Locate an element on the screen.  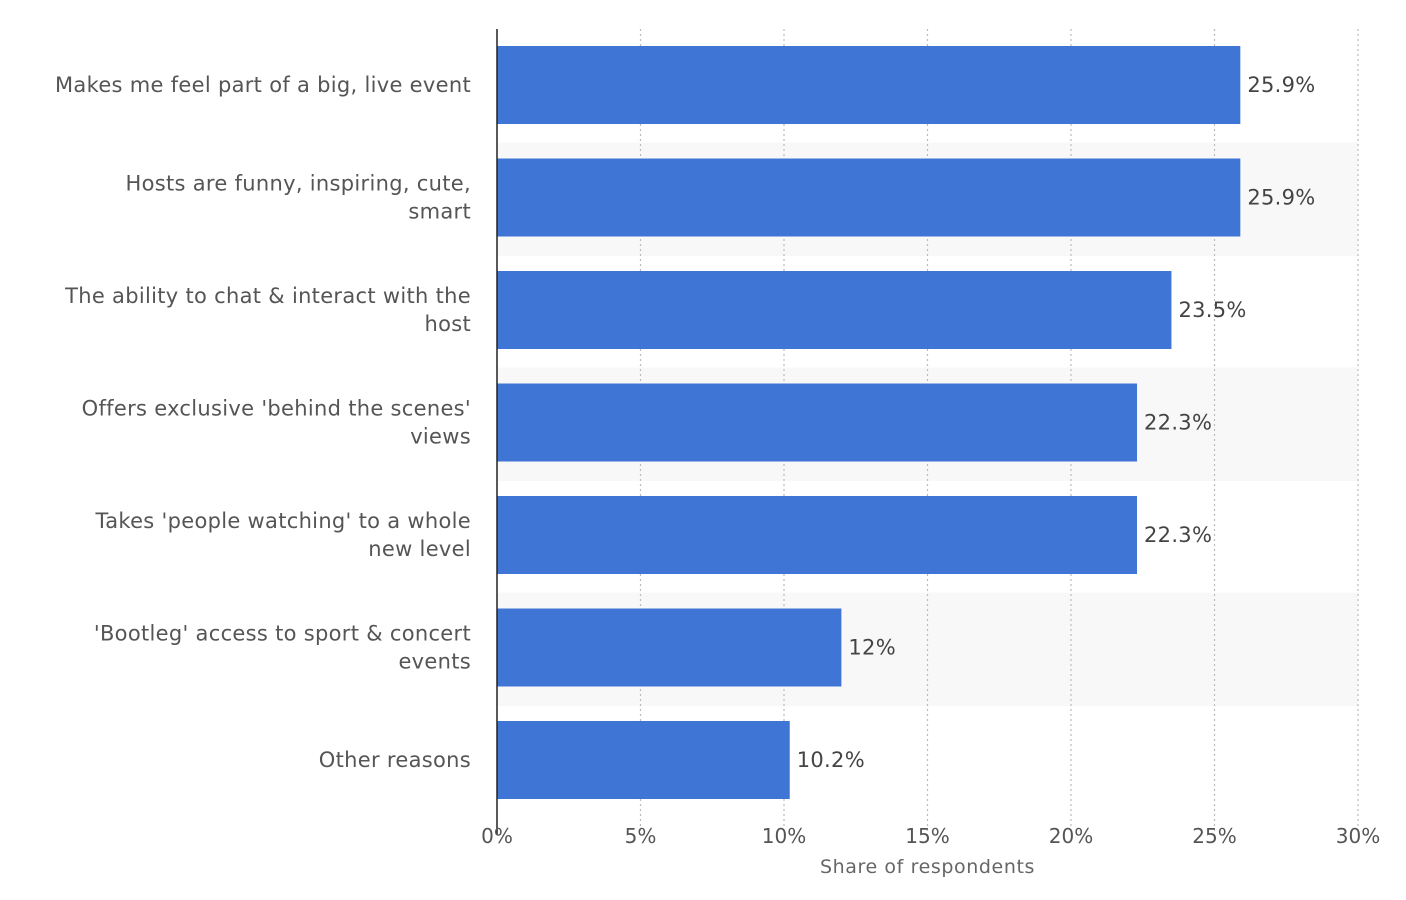
category-label: Makes me feel part of a big, live event is located at coordinates (263, 85).